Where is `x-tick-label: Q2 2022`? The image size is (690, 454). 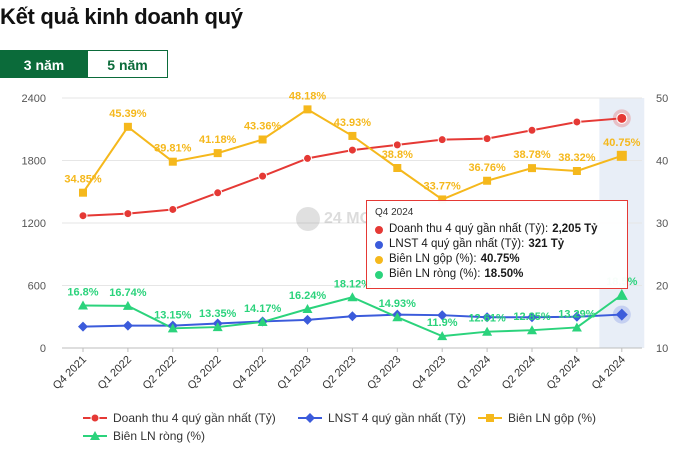
x-tick-label: Q2 2022 is located at coordinates (160, 373).